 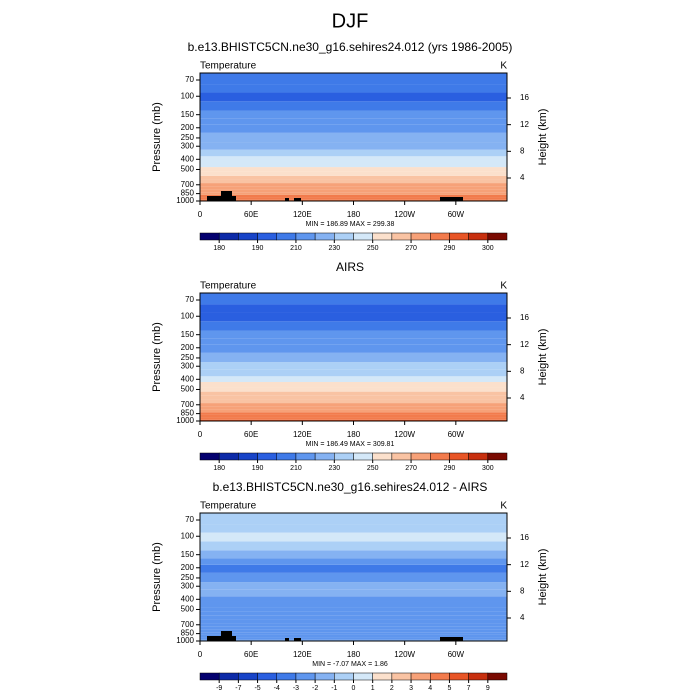 What do you see at coordinates (219, 468) in the screenshot?
I see `colorbar-label: 180` at bounding box center [219, 468].